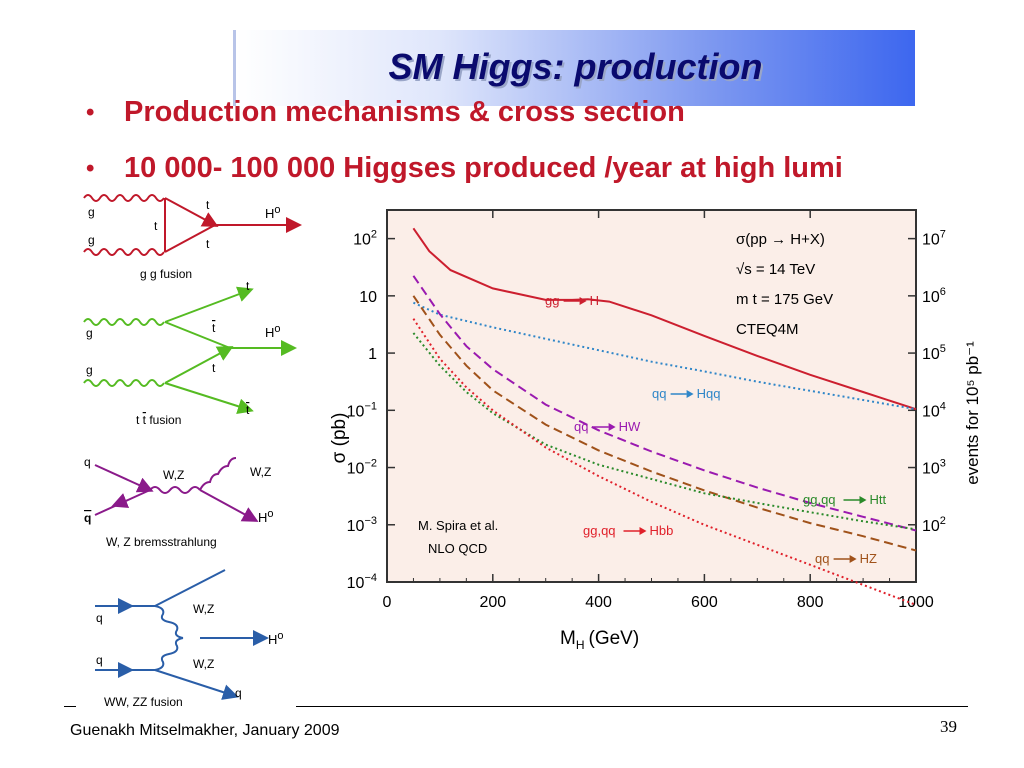 The height and width of the screenshot is (768, 1024). Describe the element at coordinates (189, 639) in the screenshot. I see `diagram-vbf-fusion: q W,Z Ho q W,Z q WW, ZZ fusion` at that location.